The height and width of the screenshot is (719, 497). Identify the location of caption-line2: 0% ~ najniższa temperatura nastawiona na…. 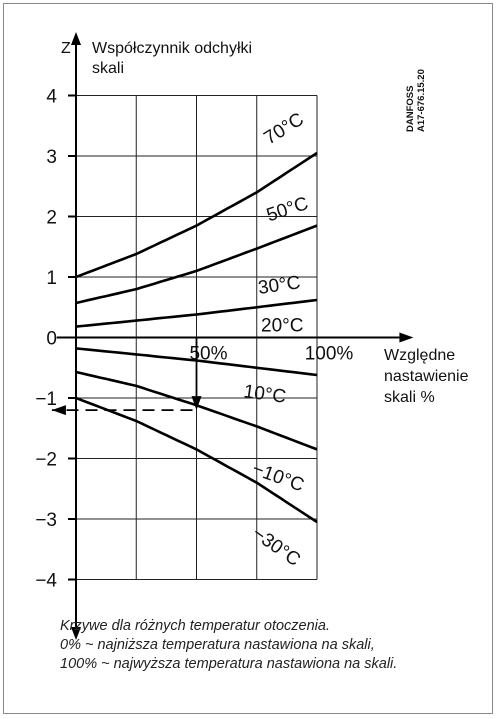
(217, 645).